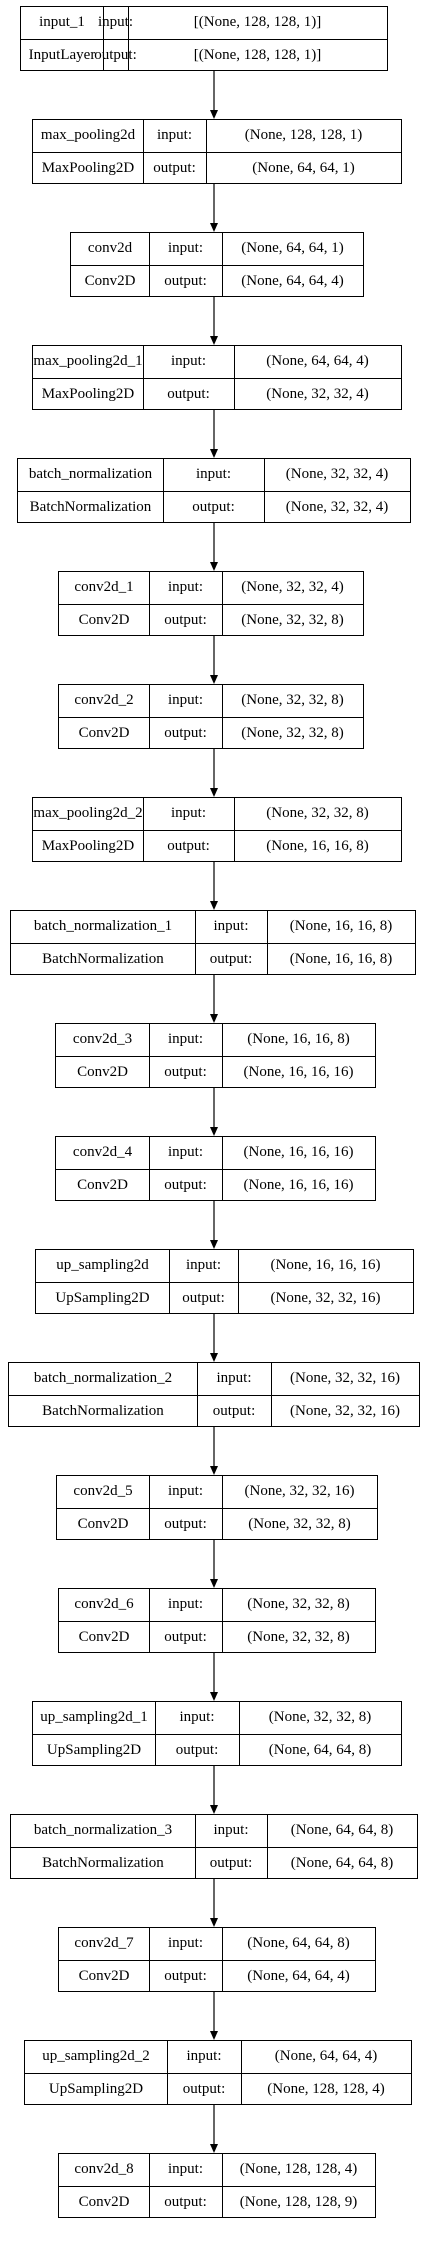  I want to click on layer-input-row: conv2d_3 input: (None, 16, 16, 8), so click(215, 1040).